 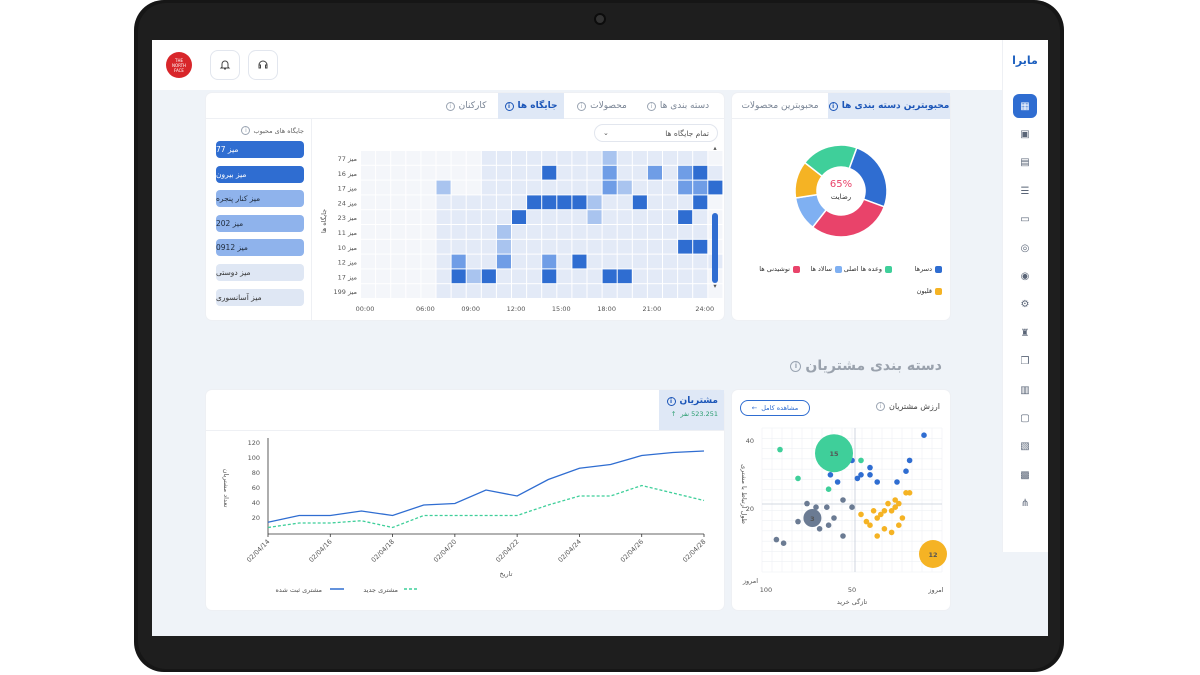 I want to click on tab-products: محصولات i, so click(x=602, y=106).